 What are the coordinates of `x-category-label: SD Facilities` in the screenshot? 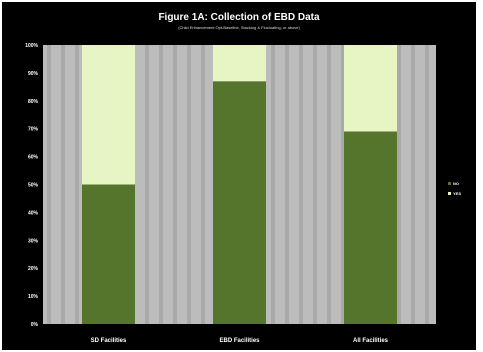 It's located at (109, 341).